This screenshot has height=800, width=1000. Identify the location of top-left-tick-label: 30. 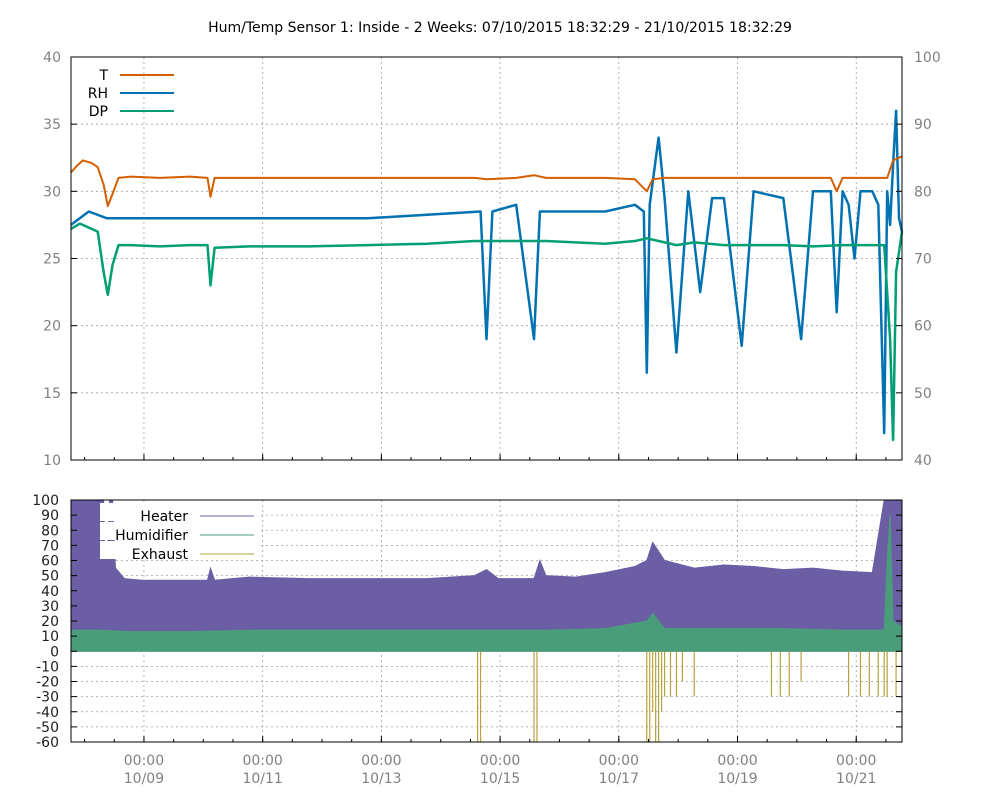
(52, 192).